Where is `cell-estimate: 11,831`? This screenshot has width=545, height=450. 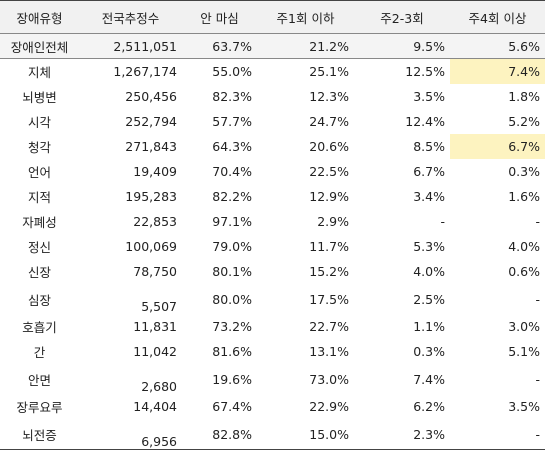
cell-estimate: 11,831 is located at coordinates (155, 326).